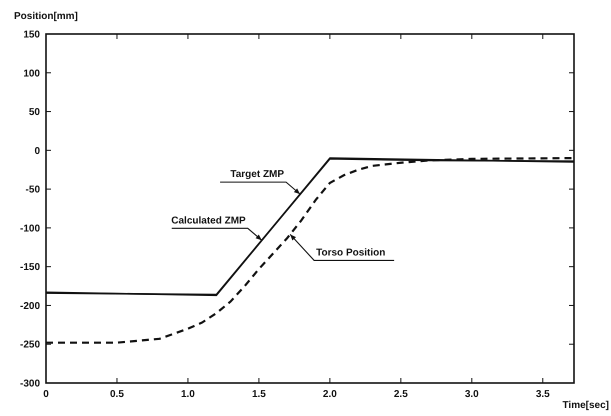 This screenshot has width=611, height=416. I want to click on y-tick-label: 150, so click(31, 35).